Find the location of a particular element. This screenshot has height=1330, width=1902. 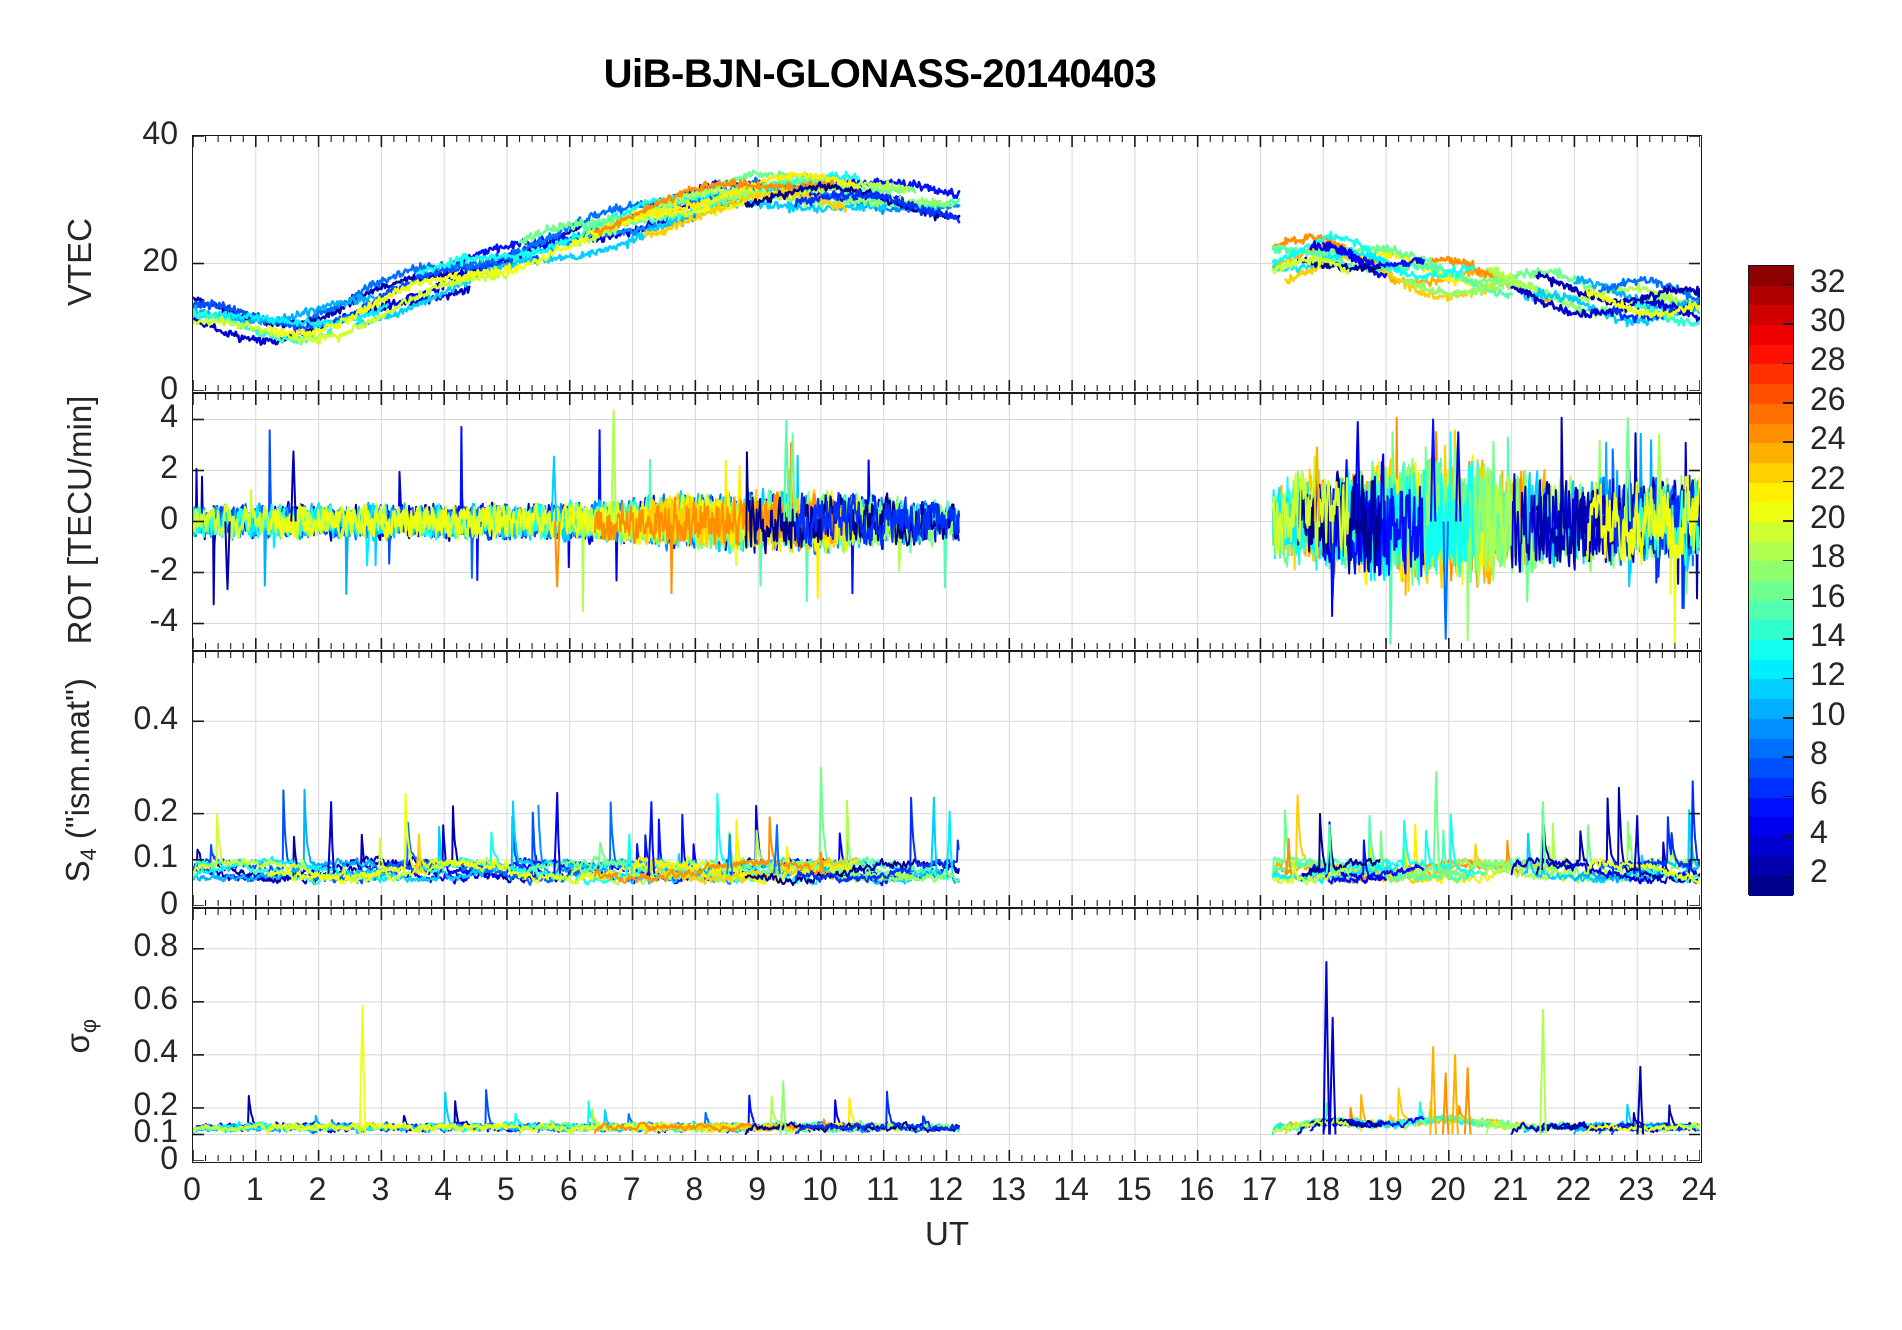

ytick-label-vtec-1: 20 is located at coordinates (160, 260).